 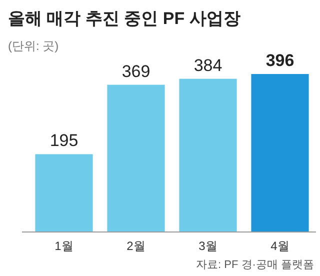 I want to click on data-label: 369, so click(x=136, y=71).